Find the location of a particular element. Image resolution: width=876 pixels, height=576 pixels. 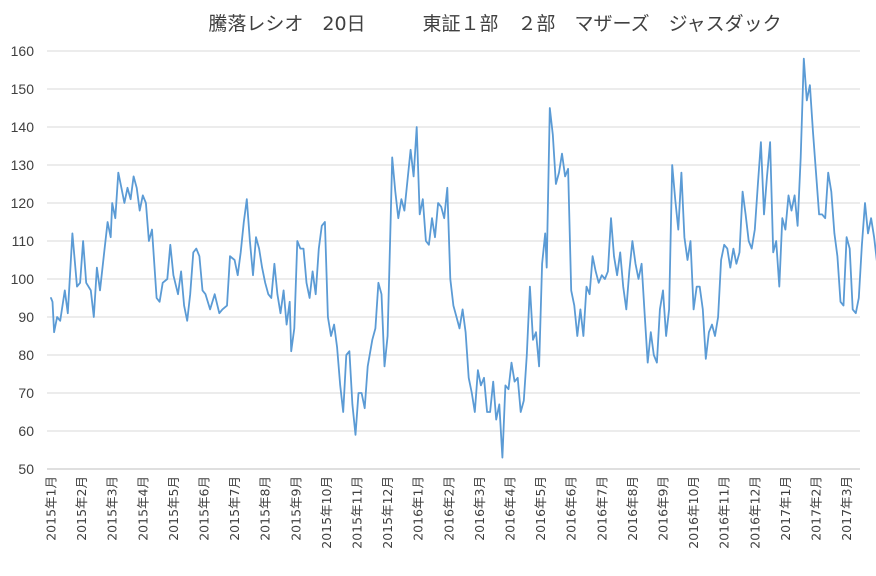

x-tick-label: 2016年11月 is located at coordinates (724, 512).